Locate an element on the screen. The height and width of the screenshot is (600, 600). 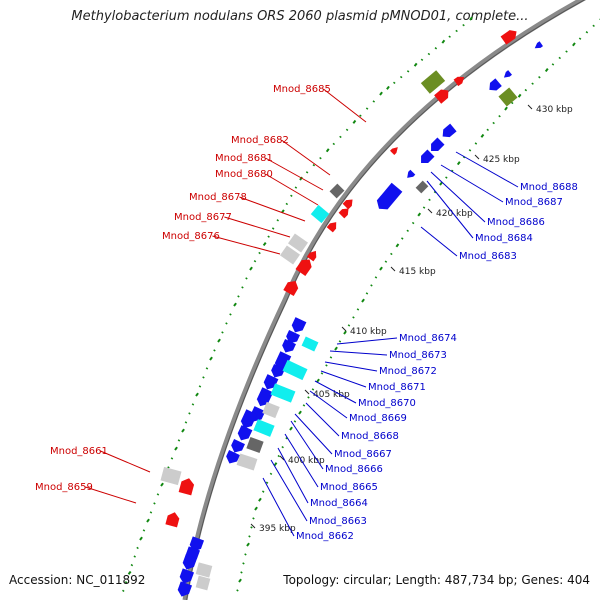
gene-label-reverse: Mnod_8667 is located at coordinates (363, 454).